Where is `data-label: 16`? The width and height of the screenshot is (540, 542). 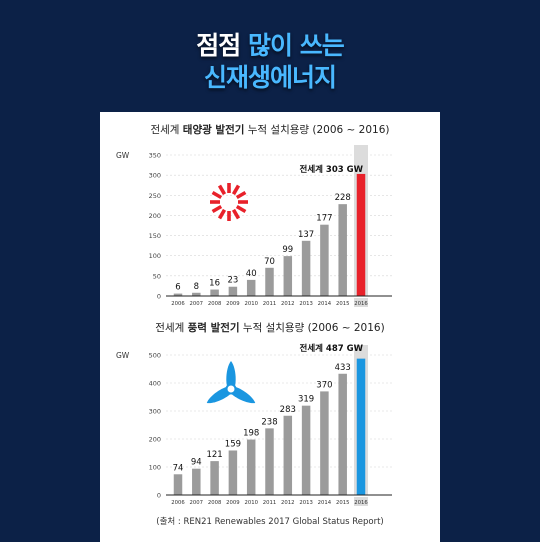
data-label: 16 is located at coordinates (214, 284).